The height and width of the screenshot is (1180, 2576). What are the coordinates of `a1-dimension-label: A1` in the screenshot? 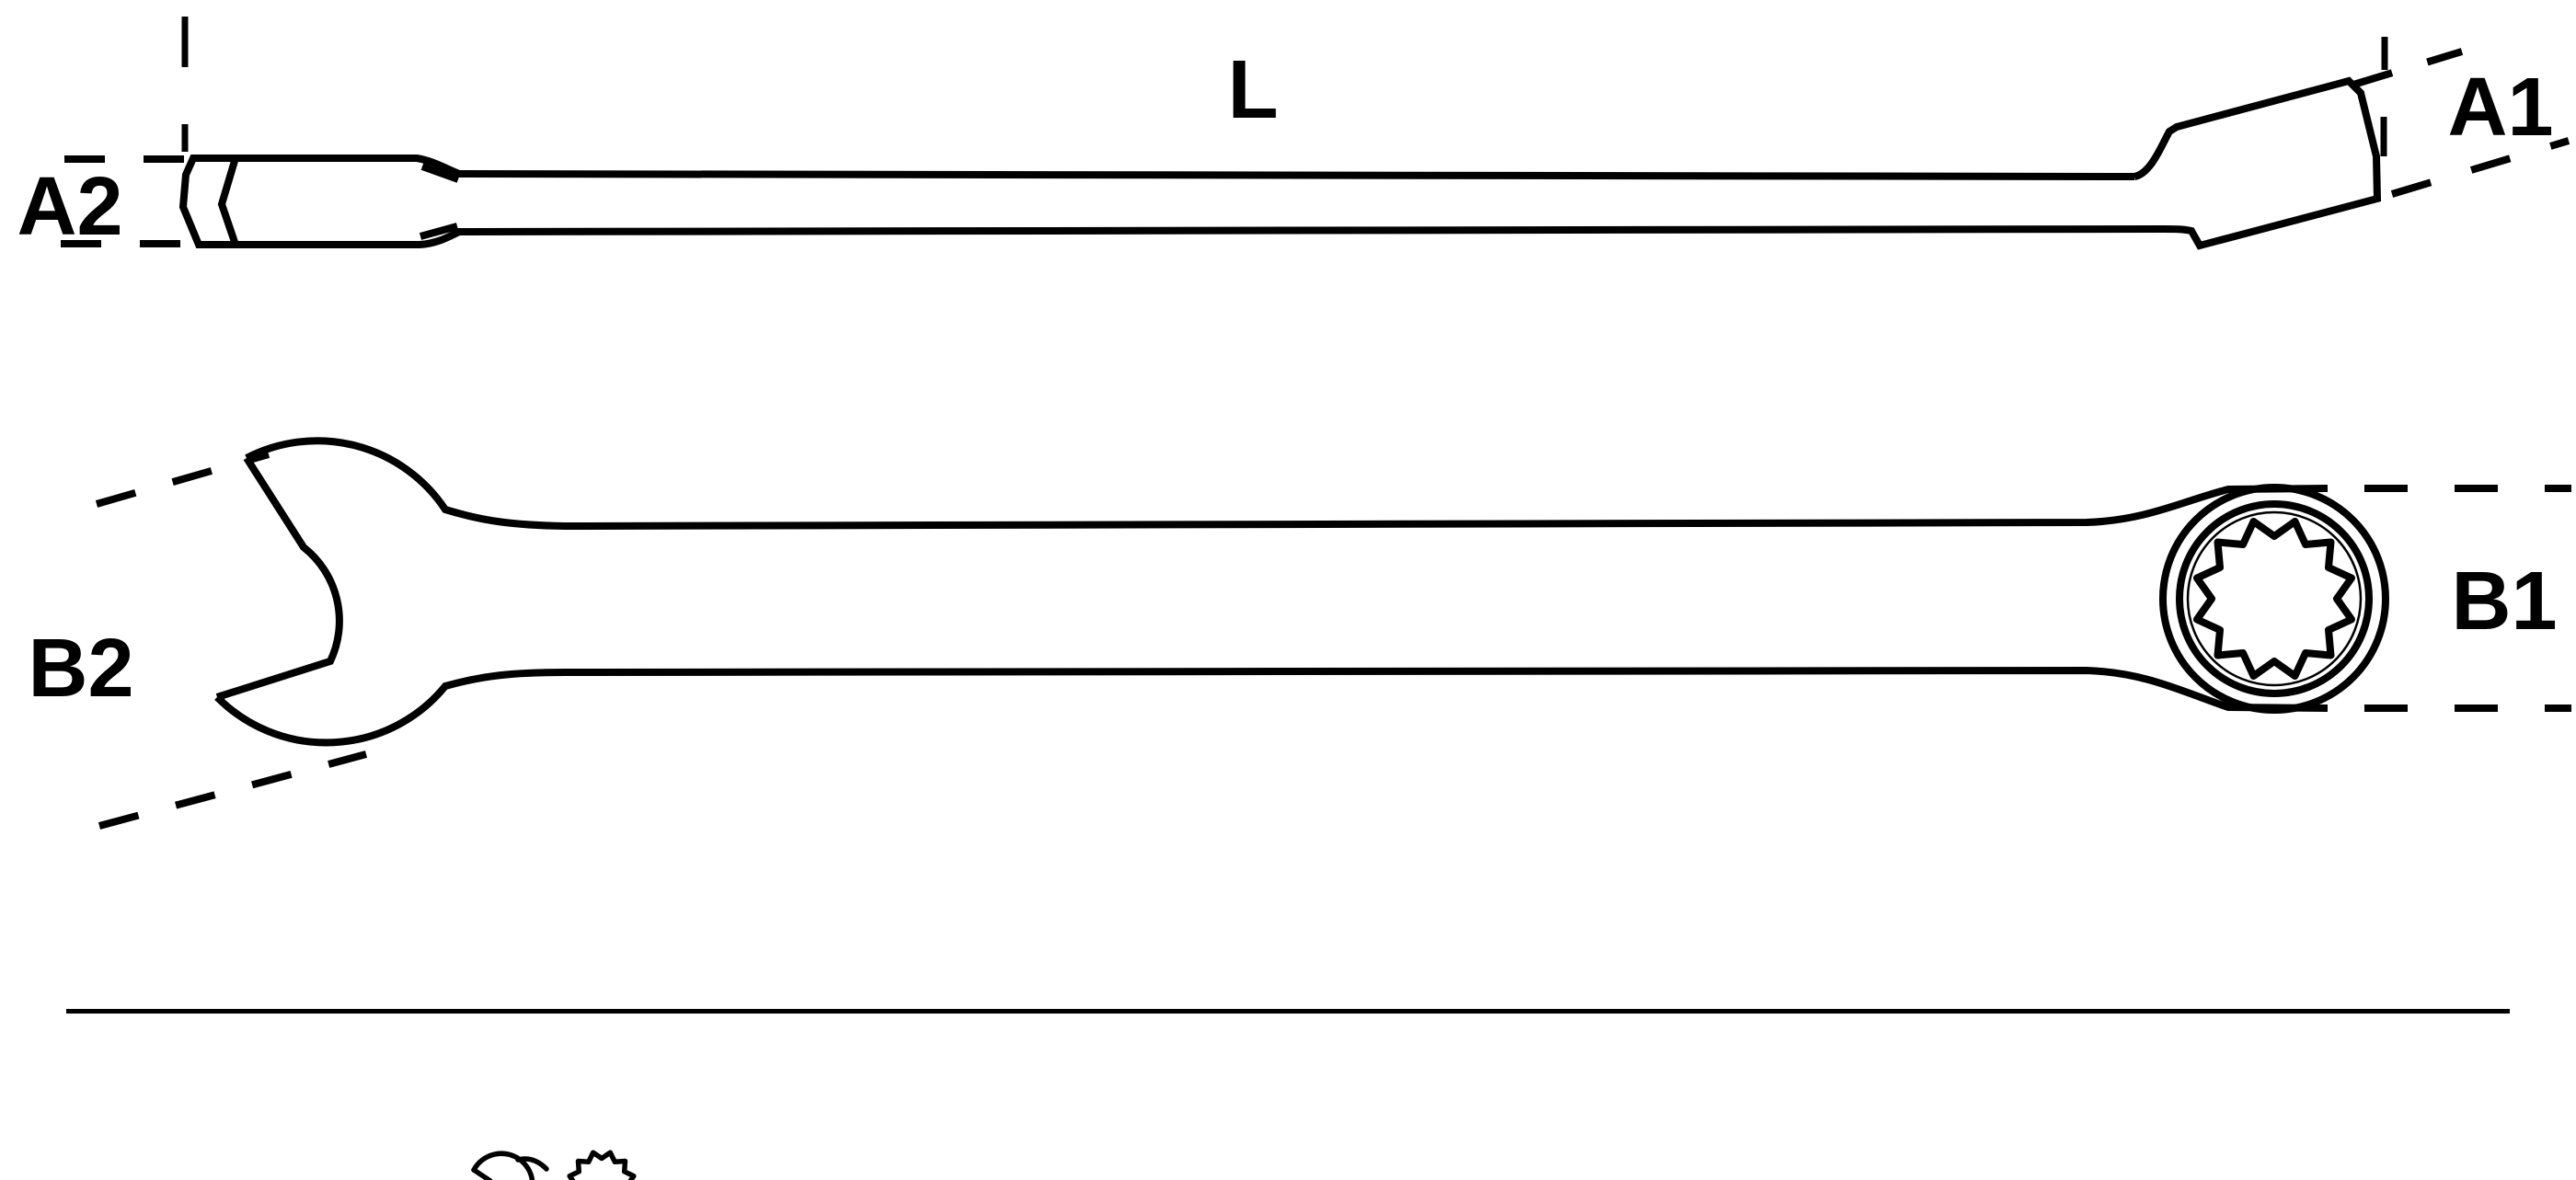 It's located at (2500, 108).